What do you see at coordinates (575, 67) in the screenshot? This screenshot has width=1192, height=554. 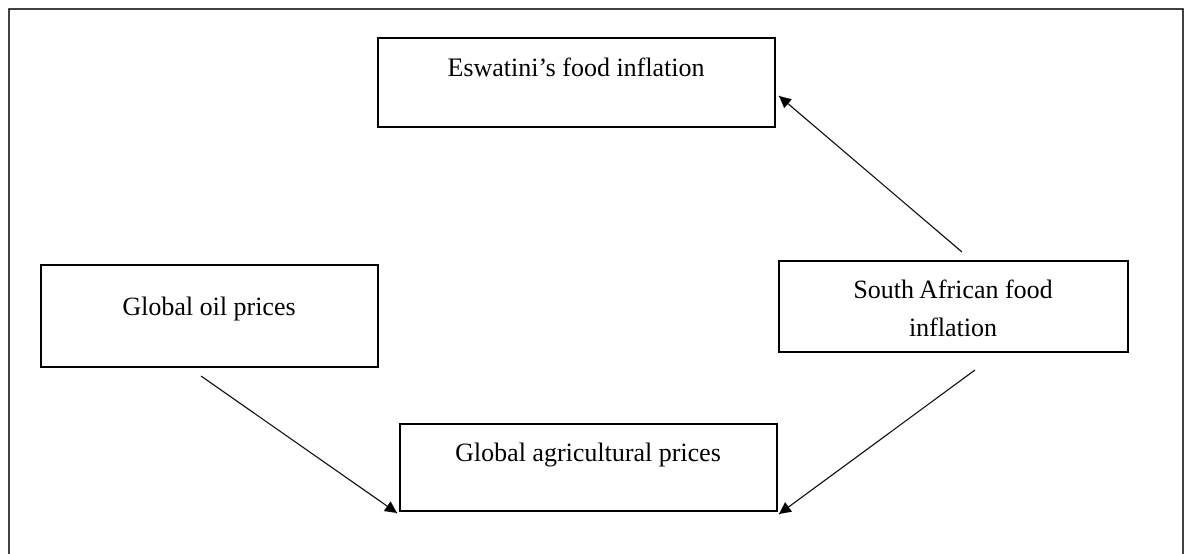 I see `node-label: Eswatini’s food inflation` at bounding box center [575, 67].